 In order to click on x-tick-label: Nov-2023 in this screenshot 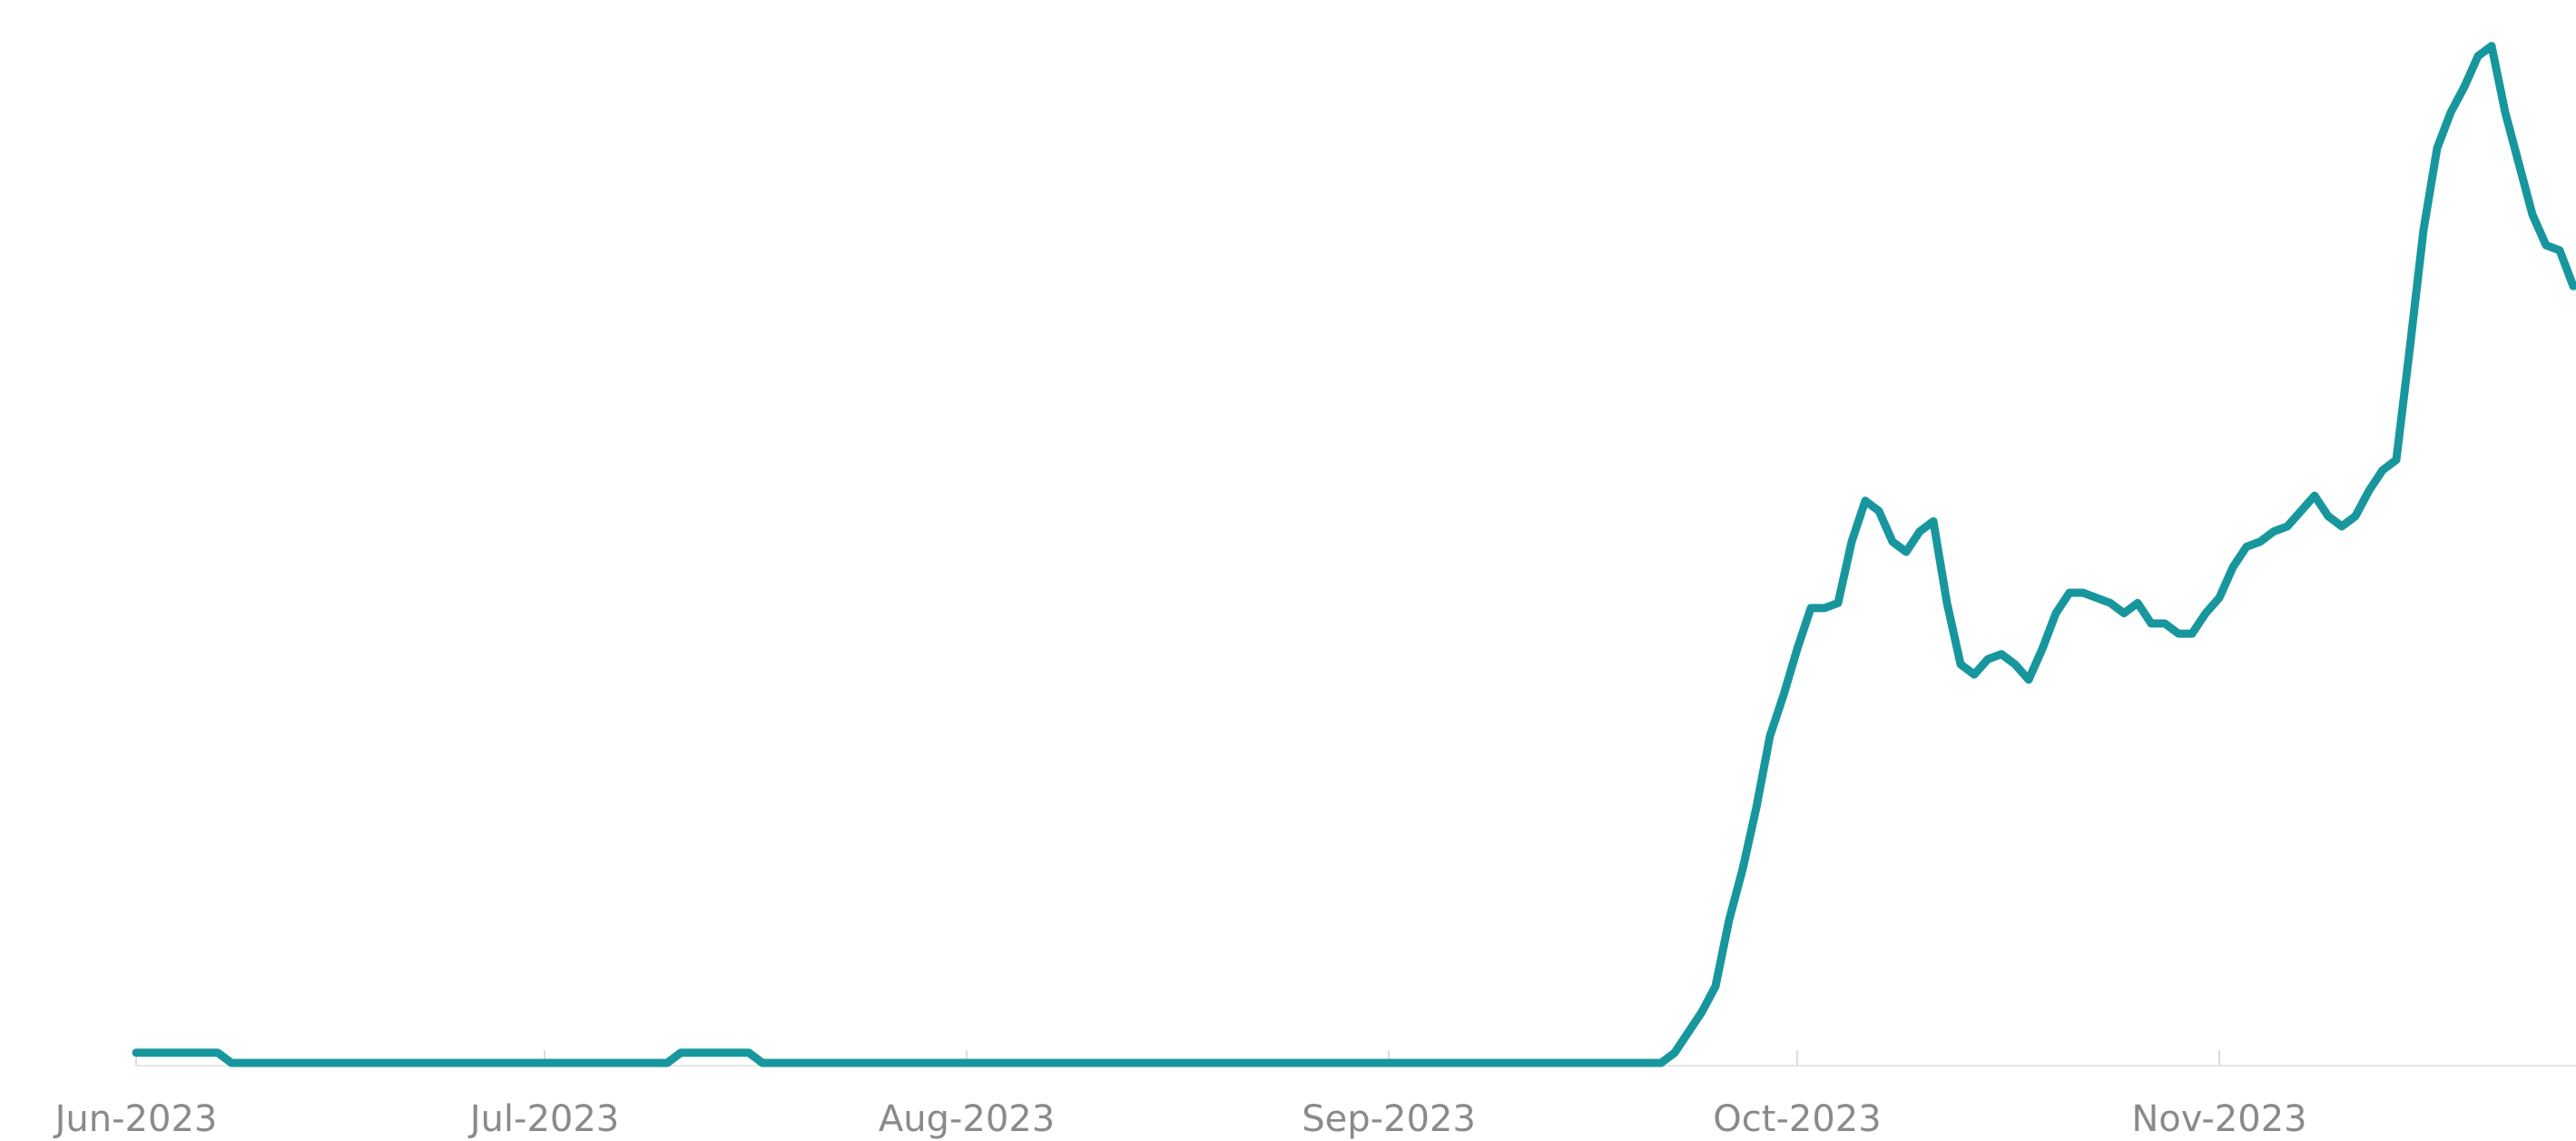, I will do `click(2218, 1119)`.